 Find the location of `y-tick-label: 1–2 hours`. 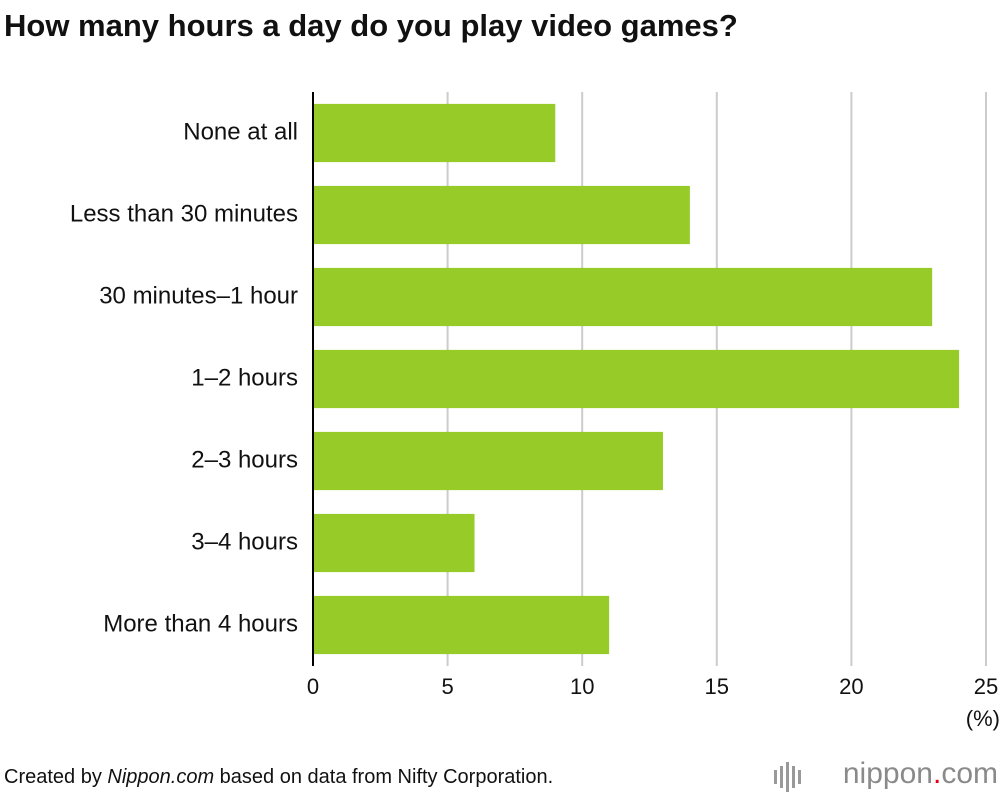

y-tick-label: 1–2 hours is located at coordinates (244, 377).